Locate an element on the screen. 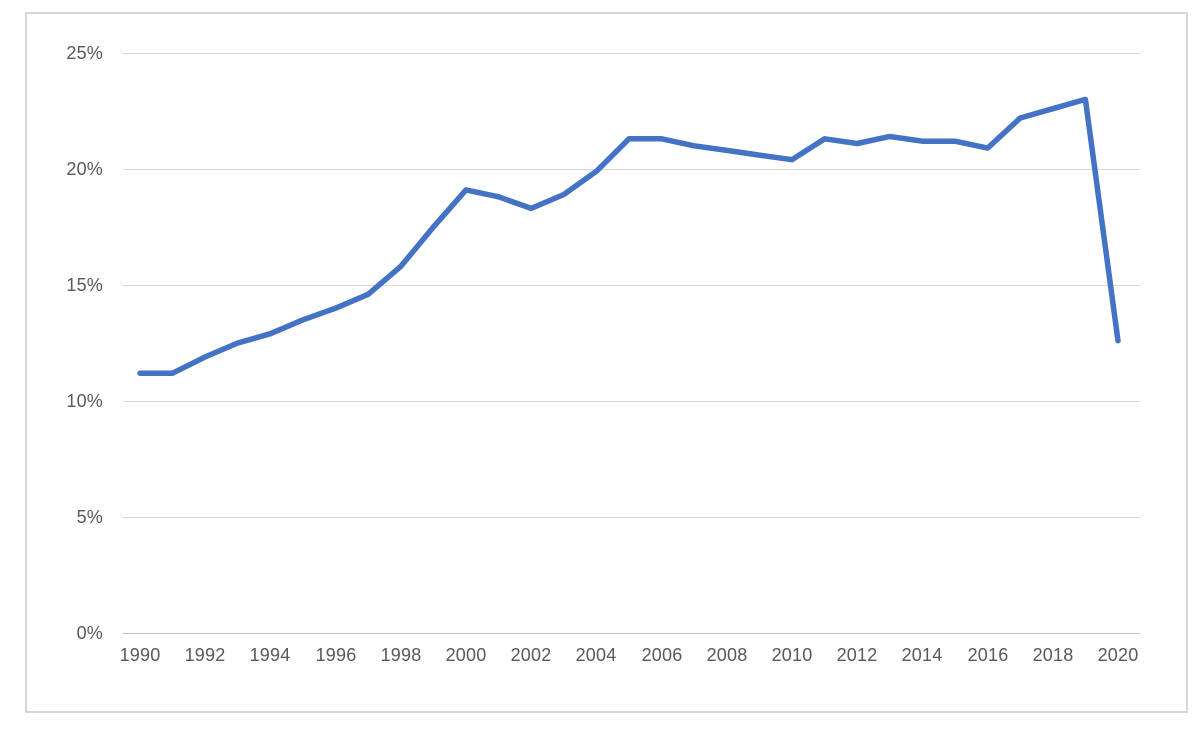 The height and width of the screenshot is (730, 1204). x-tick-label: 1992 is located at coordinates (205, 655).